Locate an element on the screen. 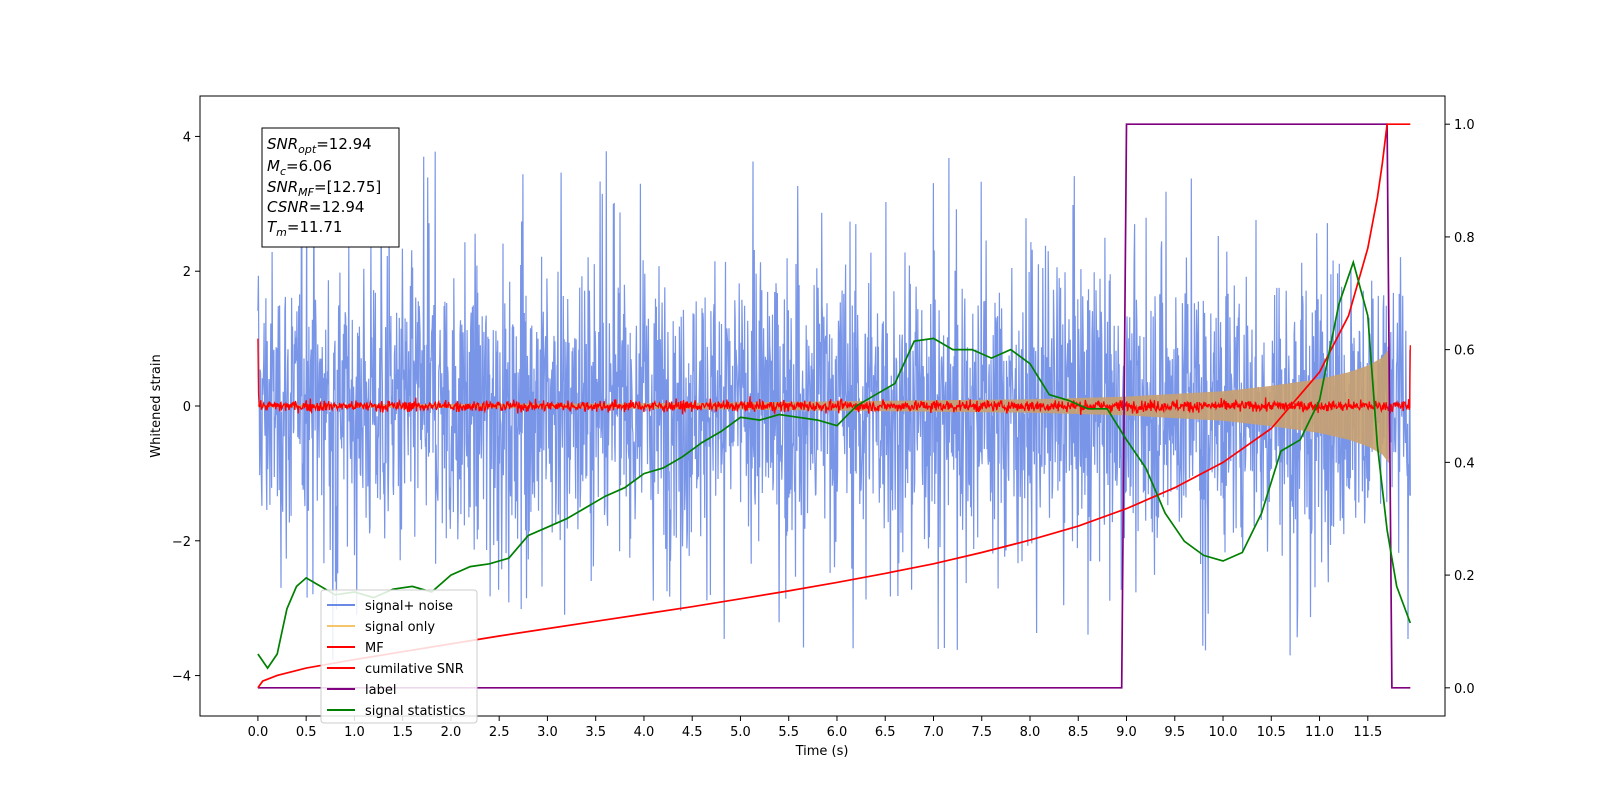  legend-label-signal-statistics: signal statistics is located at coordinates (415, 711).